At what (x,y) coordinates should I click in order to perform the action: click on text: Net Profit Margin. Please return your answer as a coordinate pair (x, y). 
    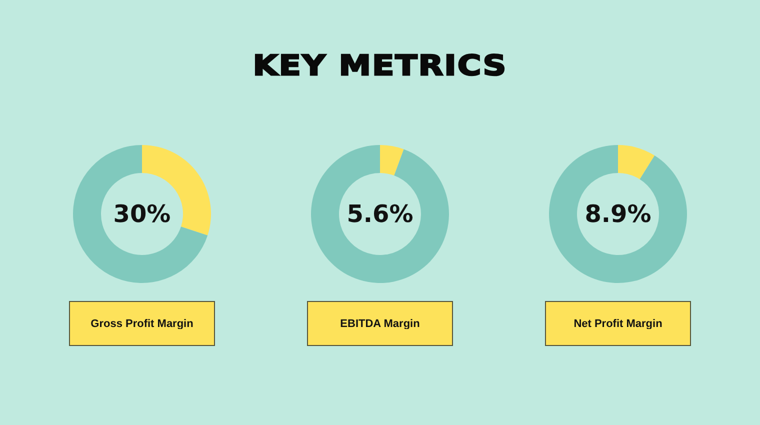
    Looking at the image, I should click on (618, 324).